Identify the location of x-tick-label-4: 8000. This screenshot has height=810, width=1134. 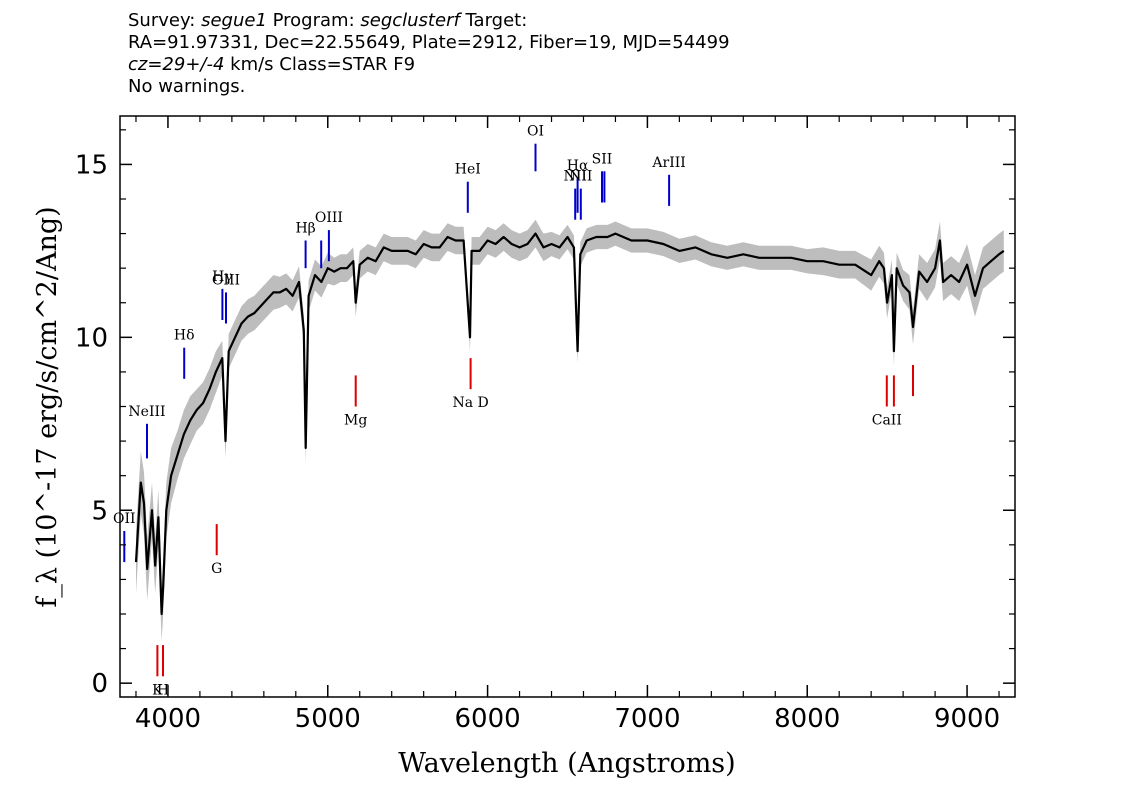
(807, 719).